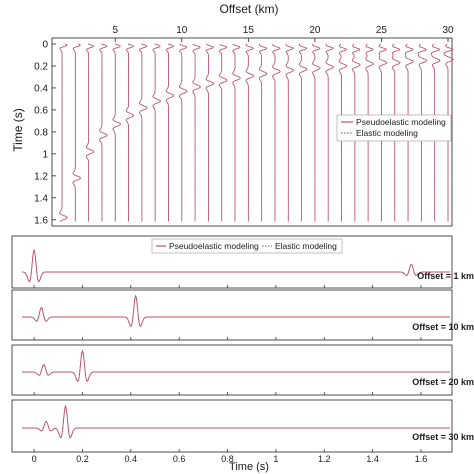 The height and width of the screenshot is (474, 474). What do you see at coordinates (41, 220) in the screenshot?
I see `top-y-tick-label: 1.6` at bounding box center [41, 220].